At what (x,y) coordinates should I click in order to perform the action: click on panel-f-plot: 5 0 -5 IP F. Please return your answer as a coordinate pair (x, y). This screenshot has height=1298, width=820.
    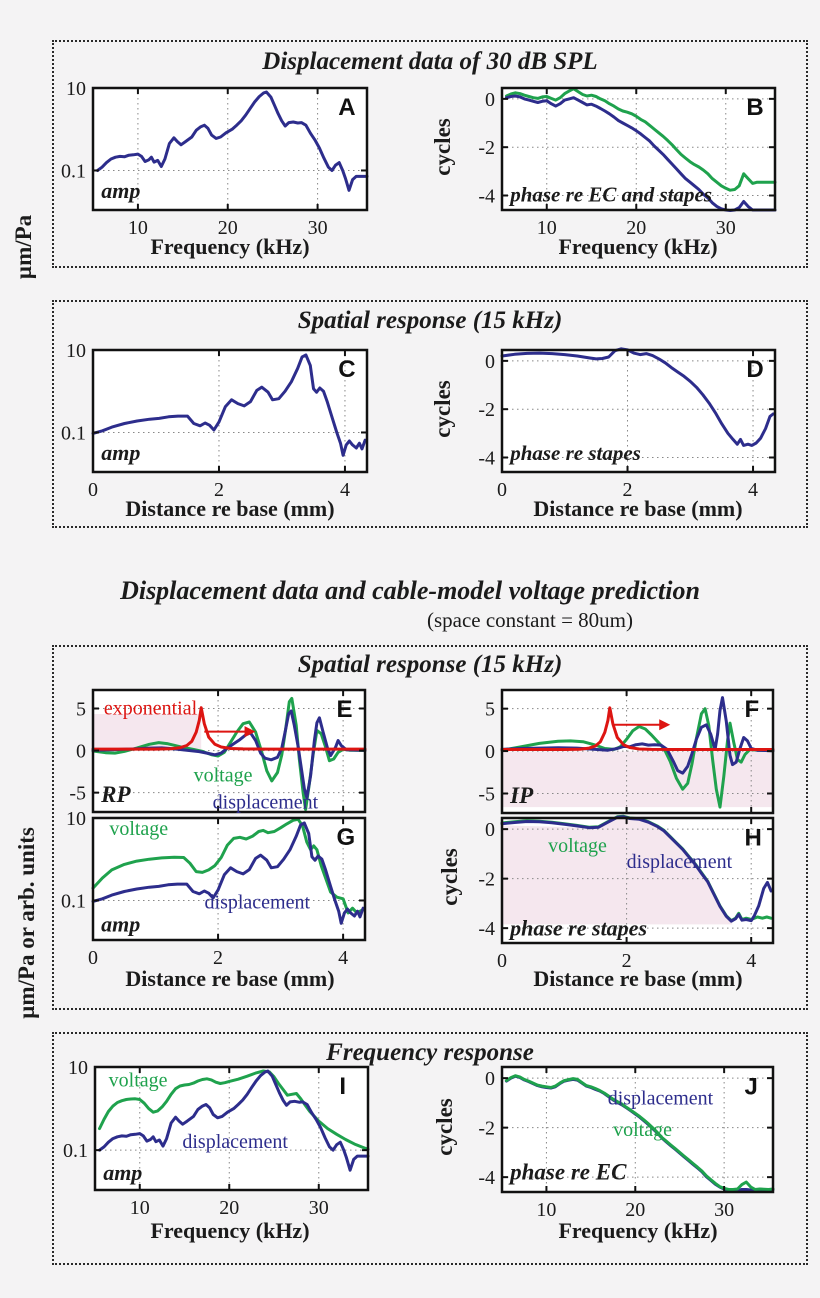
    Looking at the image, I should click on (626, 751).